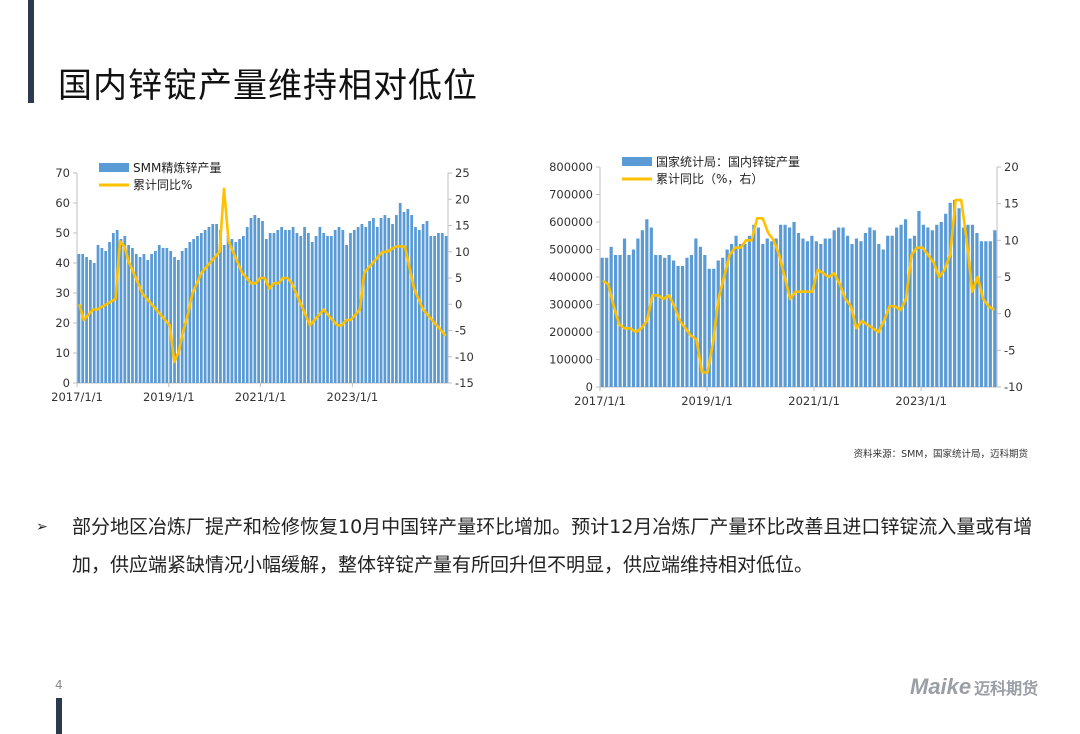 This screenshot has height=734, width=1080. What do you see at coordinates (1007, 314) in the screenshot?
I see `right-tick-label: 0` at bounding box center [1007, 314].